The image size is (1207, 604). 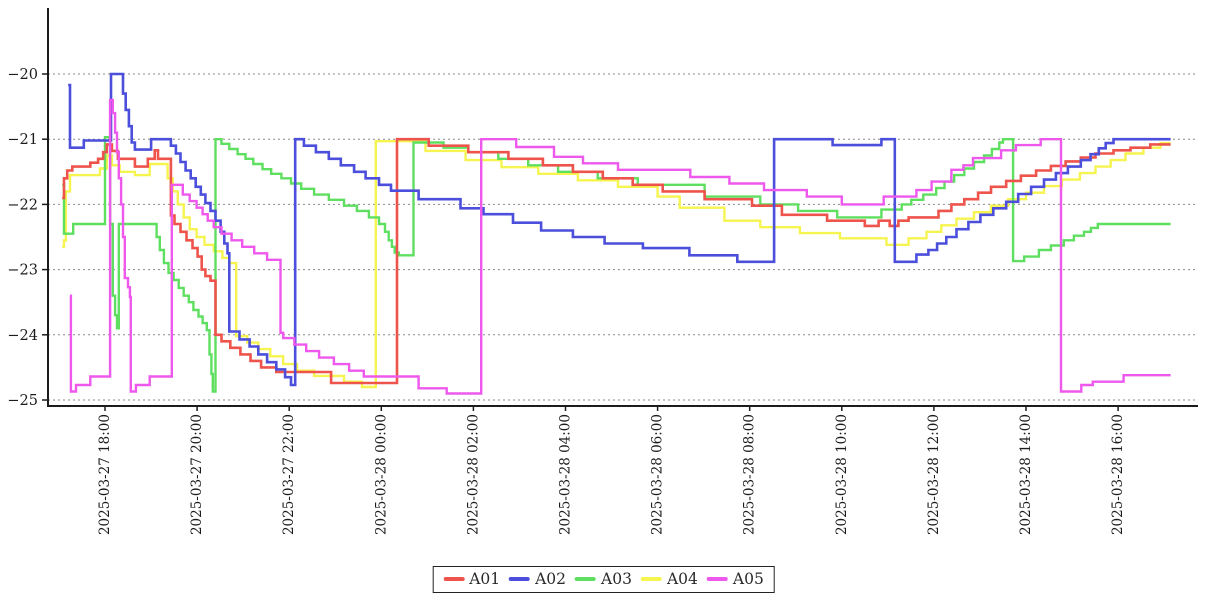 What do you see at coordinates (485, 579) in the screenshot?
I see `legend-label-A01: A01` at bounding box center [485, 579].